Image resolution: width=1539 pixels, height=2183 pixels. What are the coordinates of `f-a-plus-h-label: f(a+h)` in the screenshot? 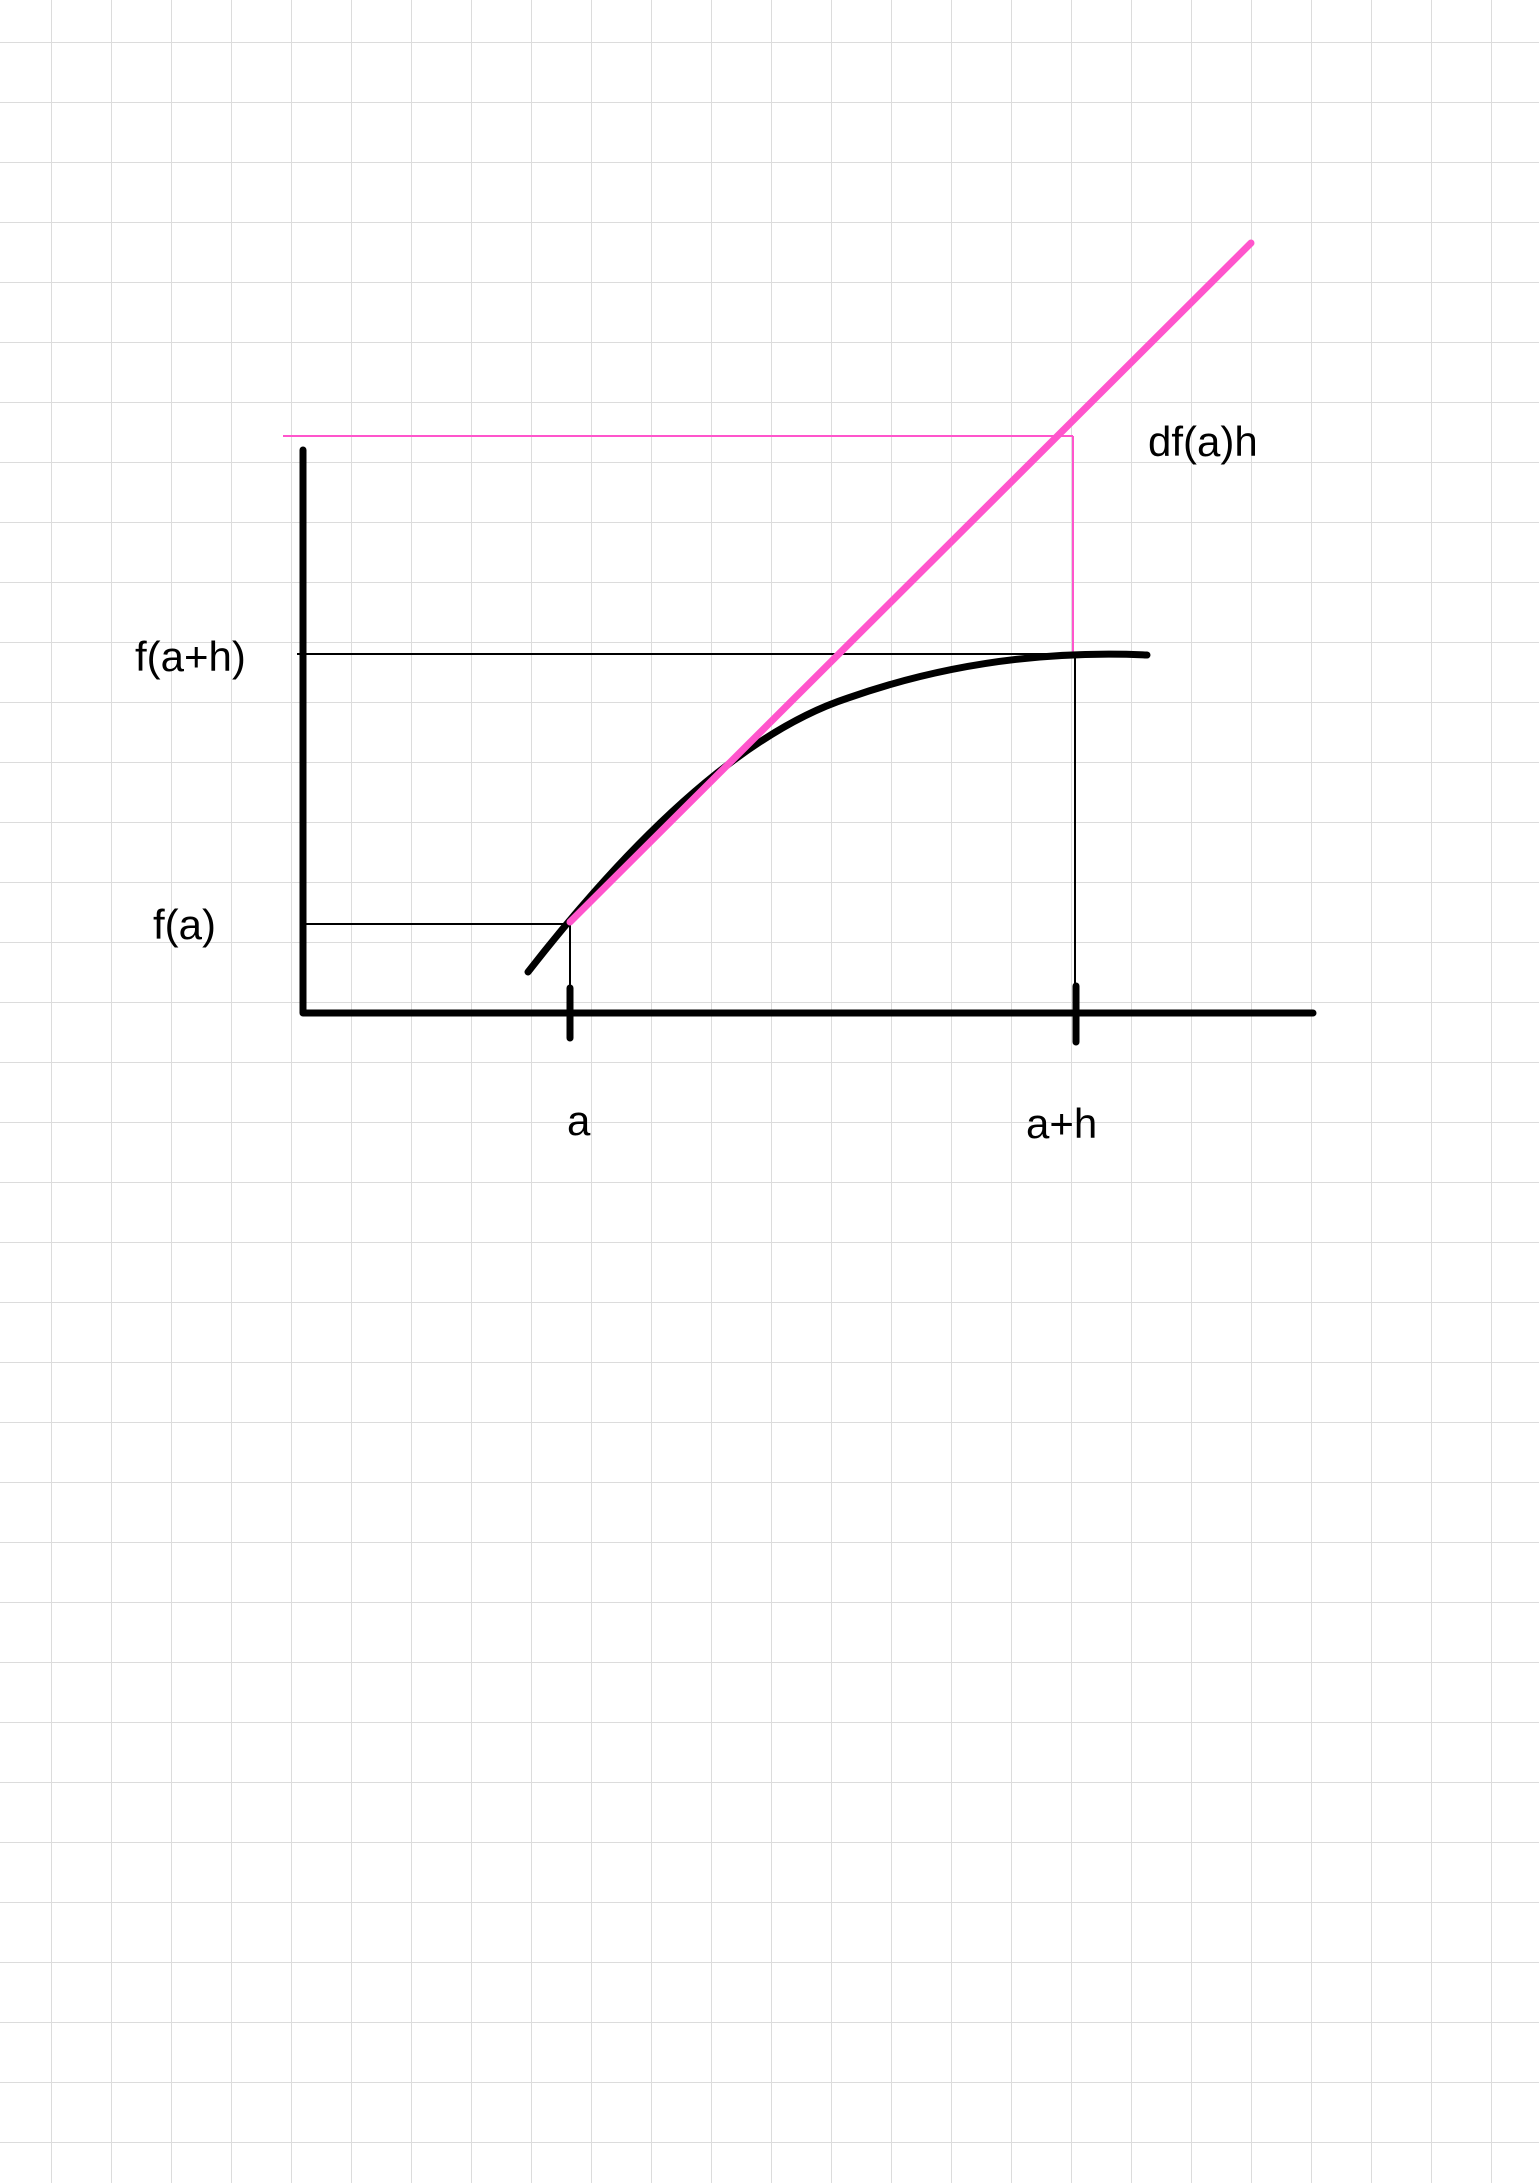 It's located at (190, 656).